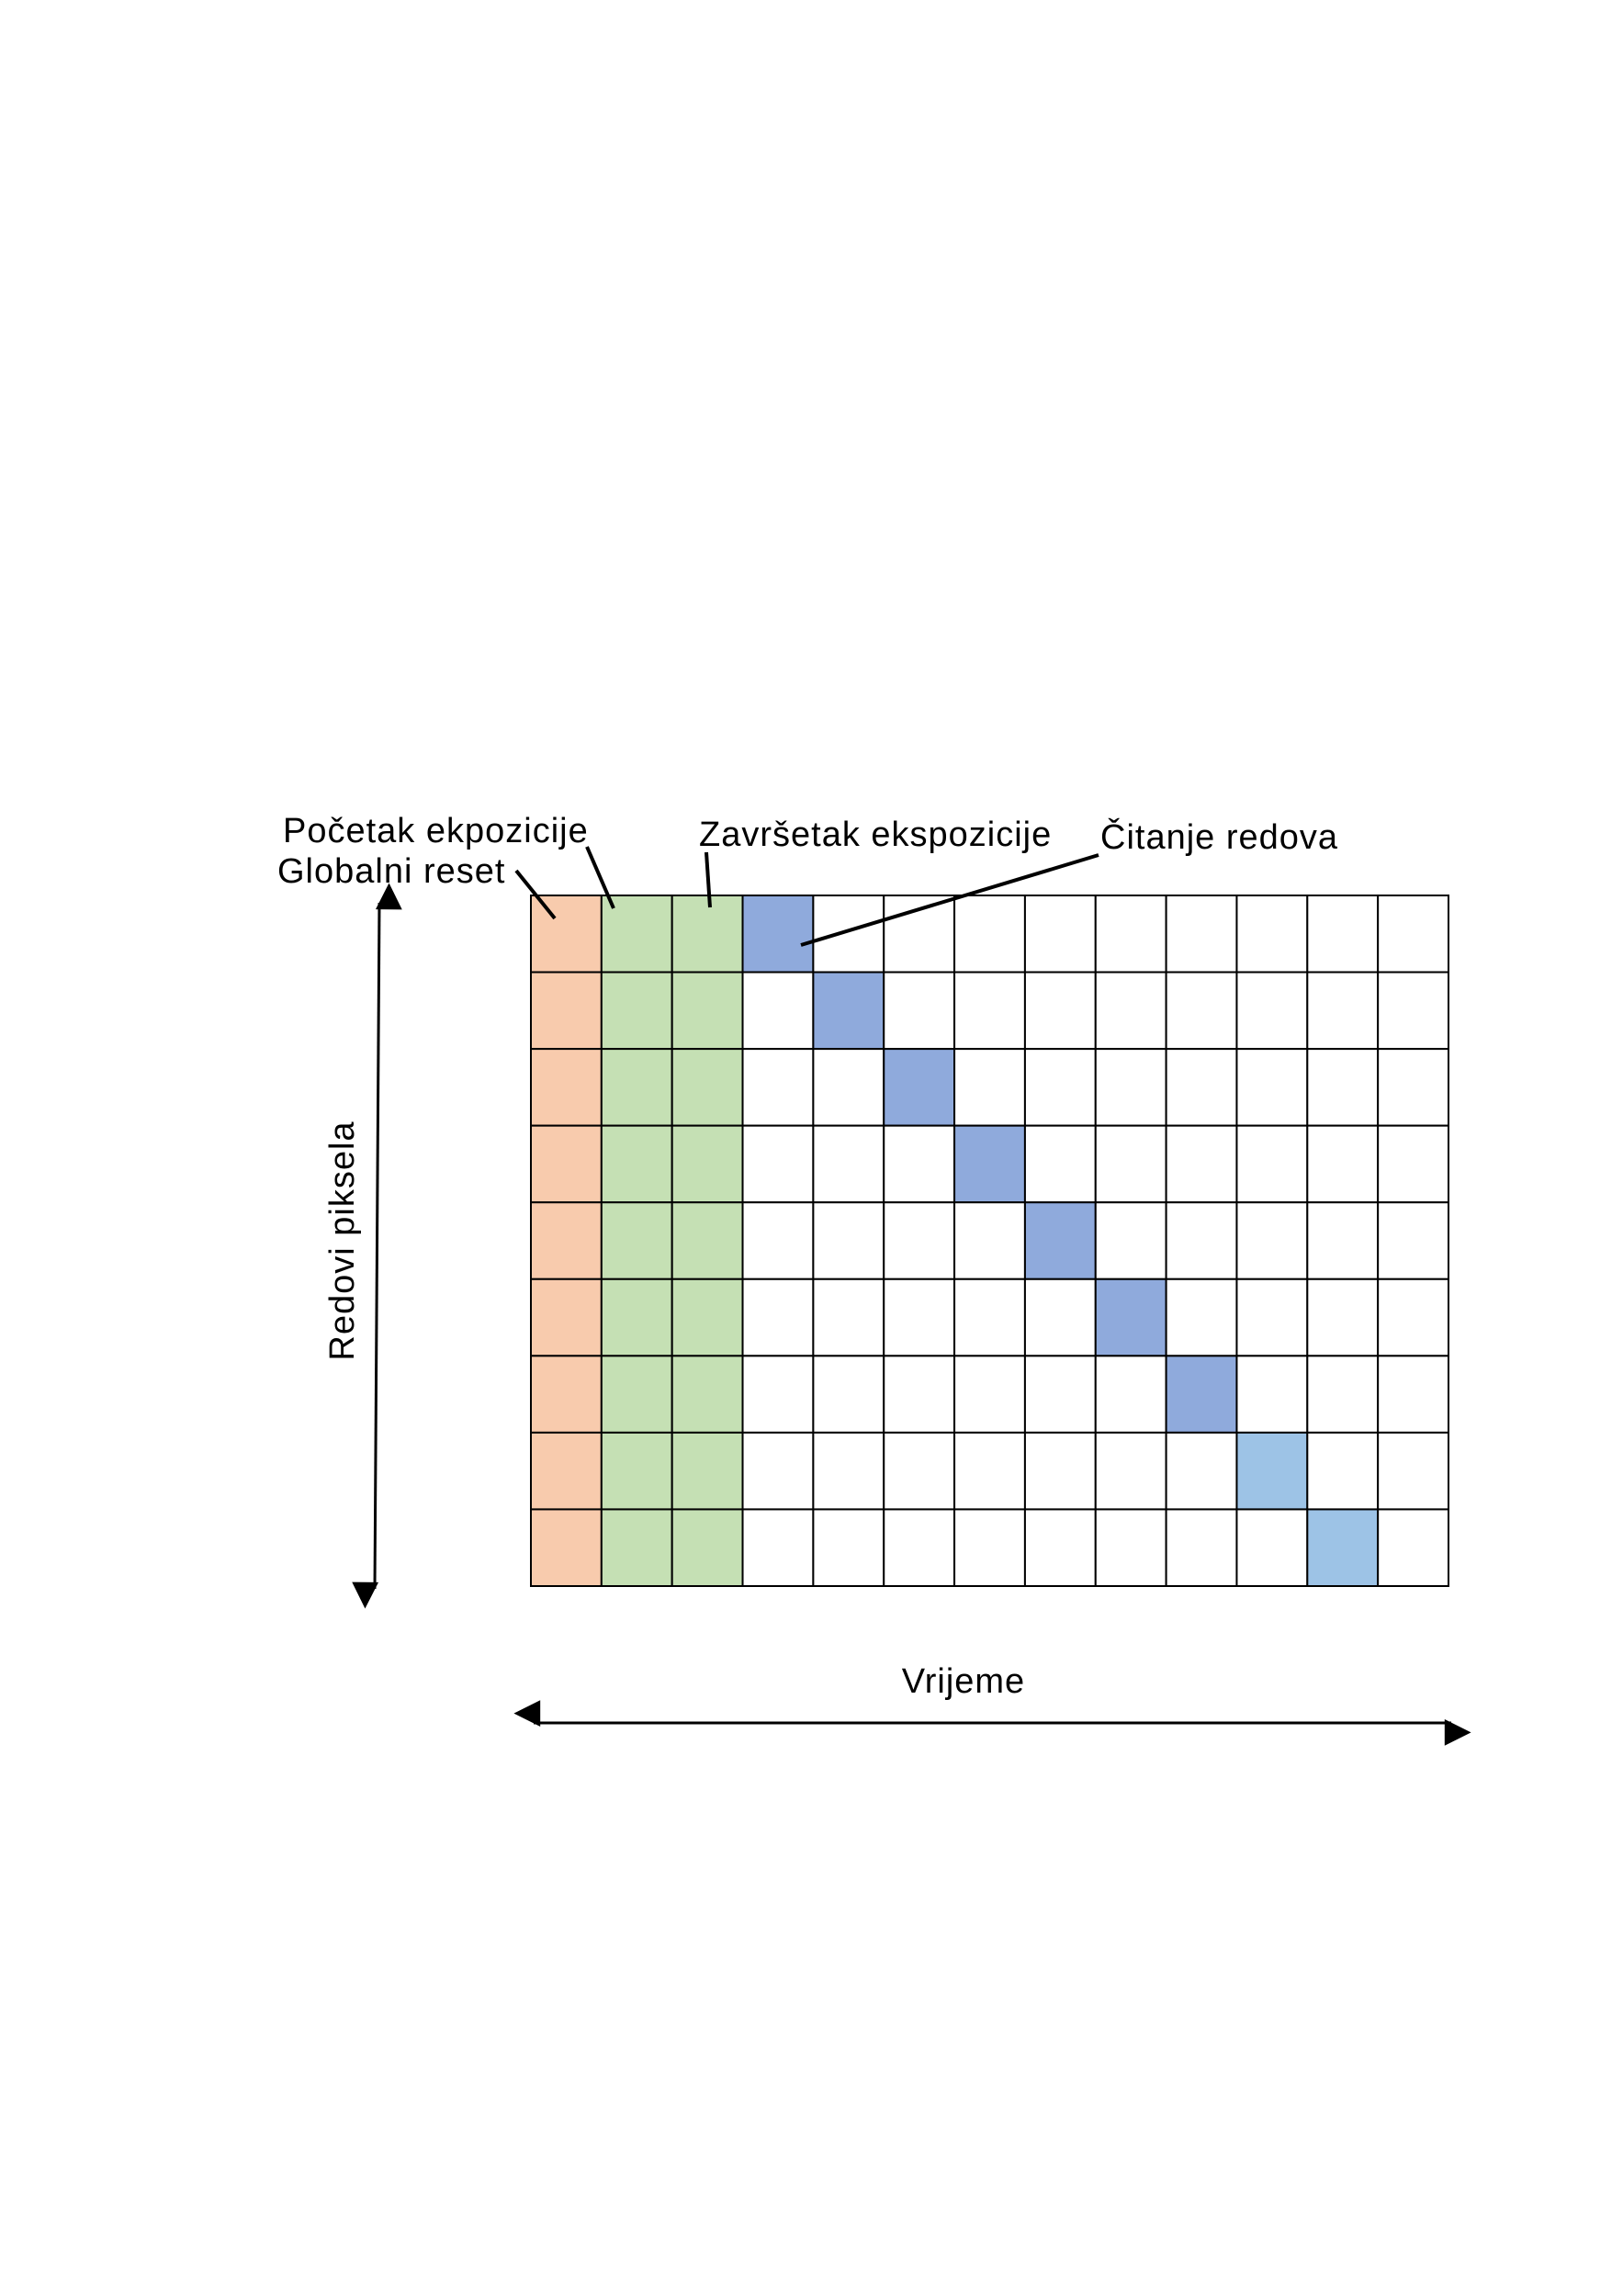 This screenshot has height=2296, width=1623. Describe the element at coordinates (436, 831) in the screenshot. I see `label: Početak ekpozicije` at that location.